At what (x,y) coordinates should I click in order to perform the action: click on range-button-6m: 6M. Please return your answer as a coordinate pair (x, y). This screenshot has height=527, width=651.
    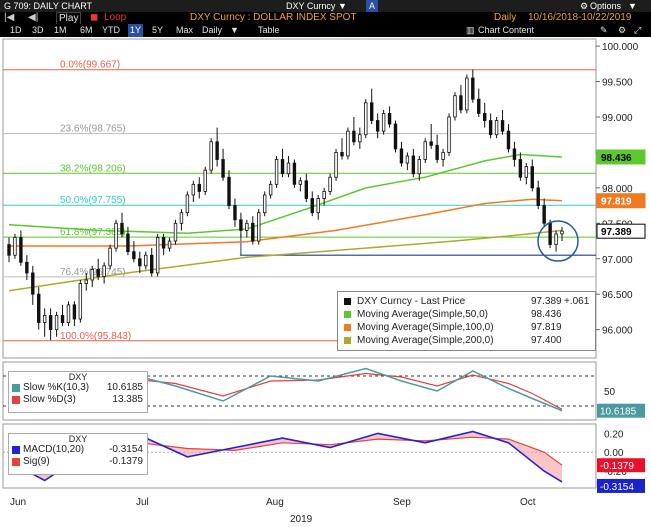
    Looking at the image, I should click on (86, 30).